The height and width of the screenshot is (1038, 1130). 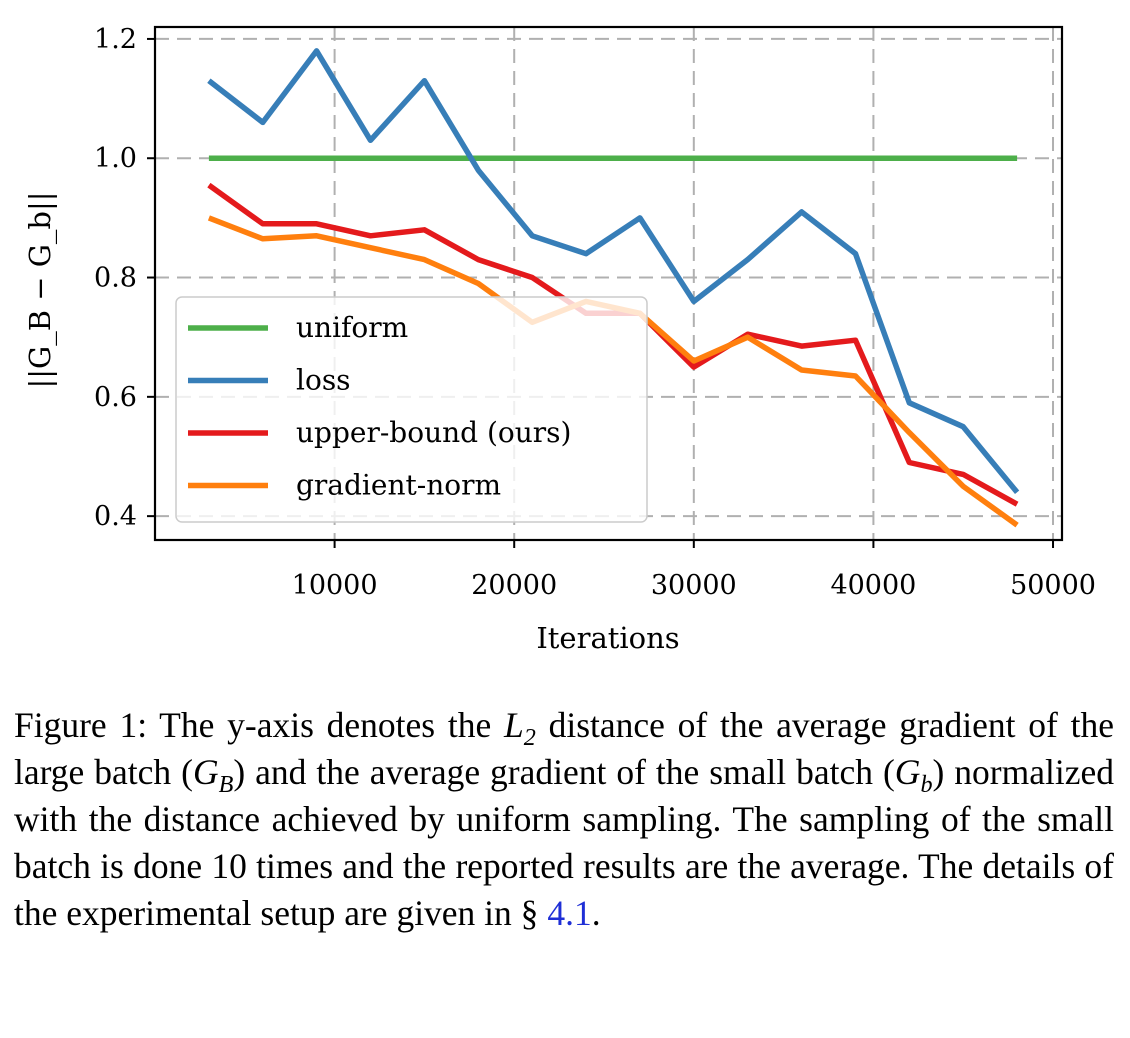 I want to click on legend-label-upper-bound-ours: upper-bound (ours), so click(x=433, y=432).